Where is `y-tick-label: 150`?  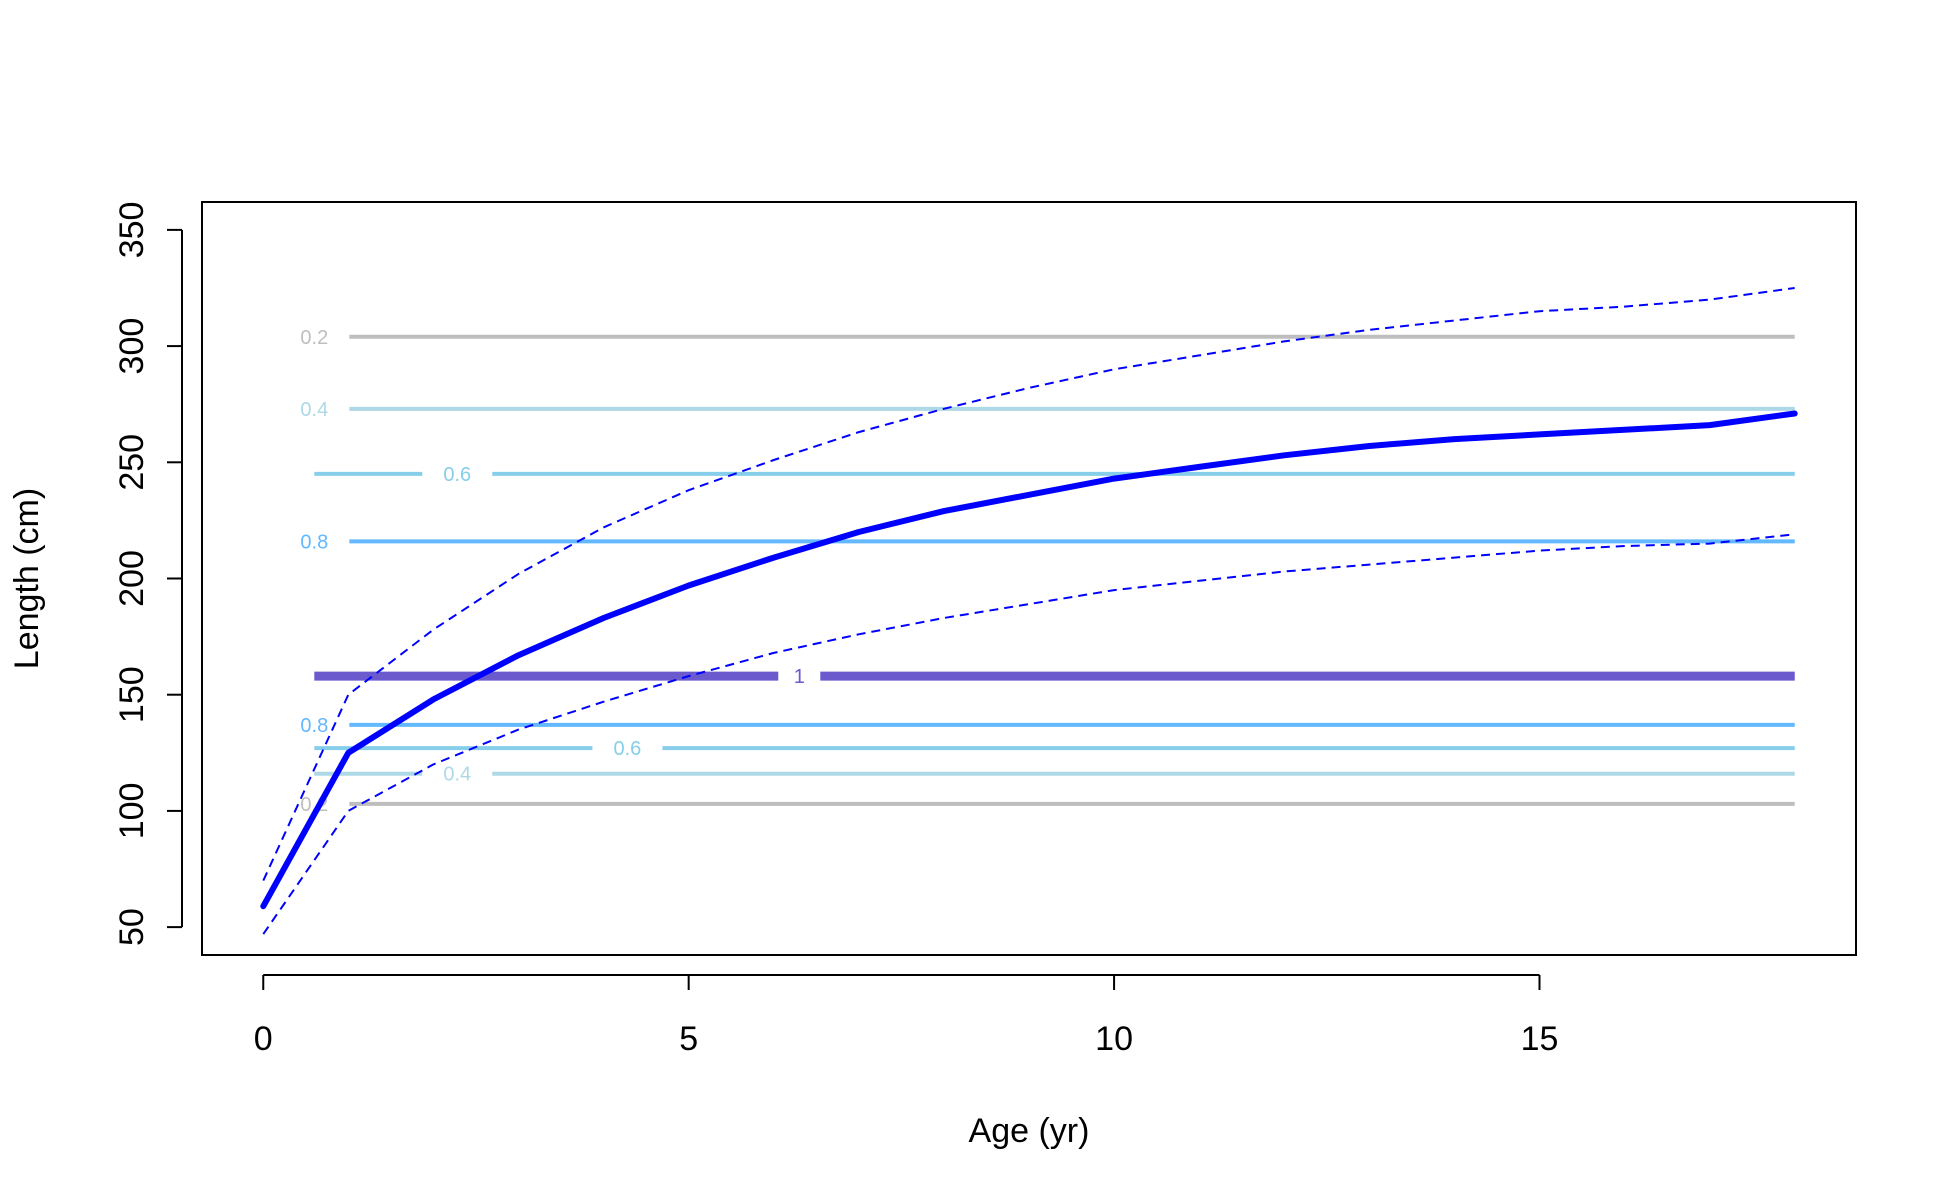 y-tick-label: 150 is located at coordinates (132, 694).